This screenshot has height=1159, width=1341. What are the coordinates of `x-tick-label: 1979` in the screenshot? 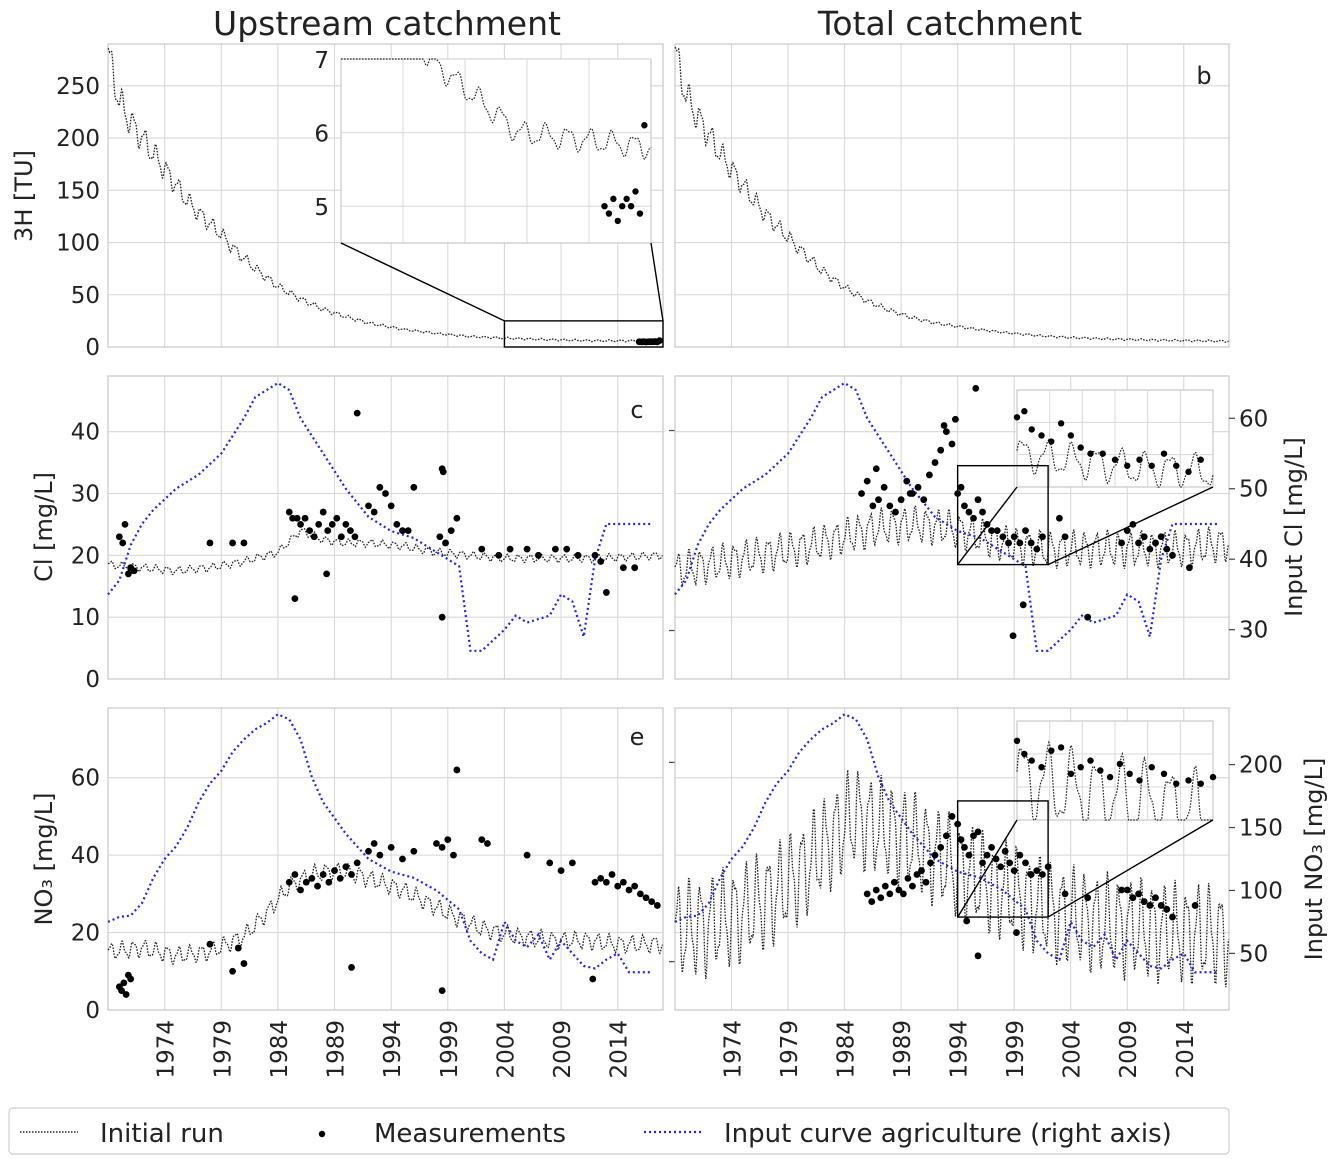 It's located at (223, 1049).